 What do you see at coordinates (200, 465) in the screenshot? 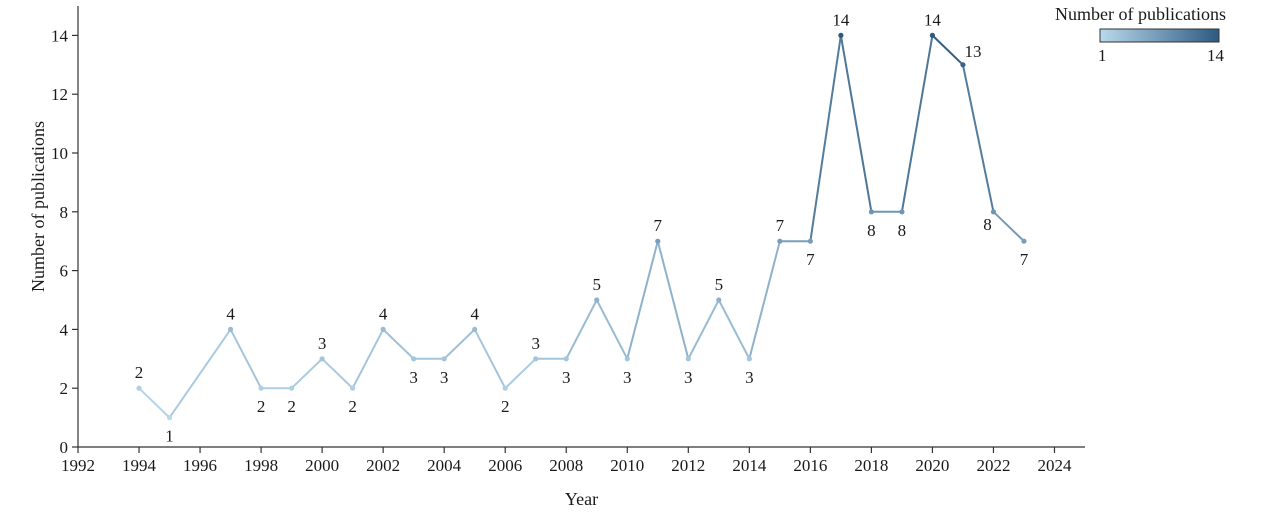
I see `x-tick-label: 1996` at bounding box center [200, 465].